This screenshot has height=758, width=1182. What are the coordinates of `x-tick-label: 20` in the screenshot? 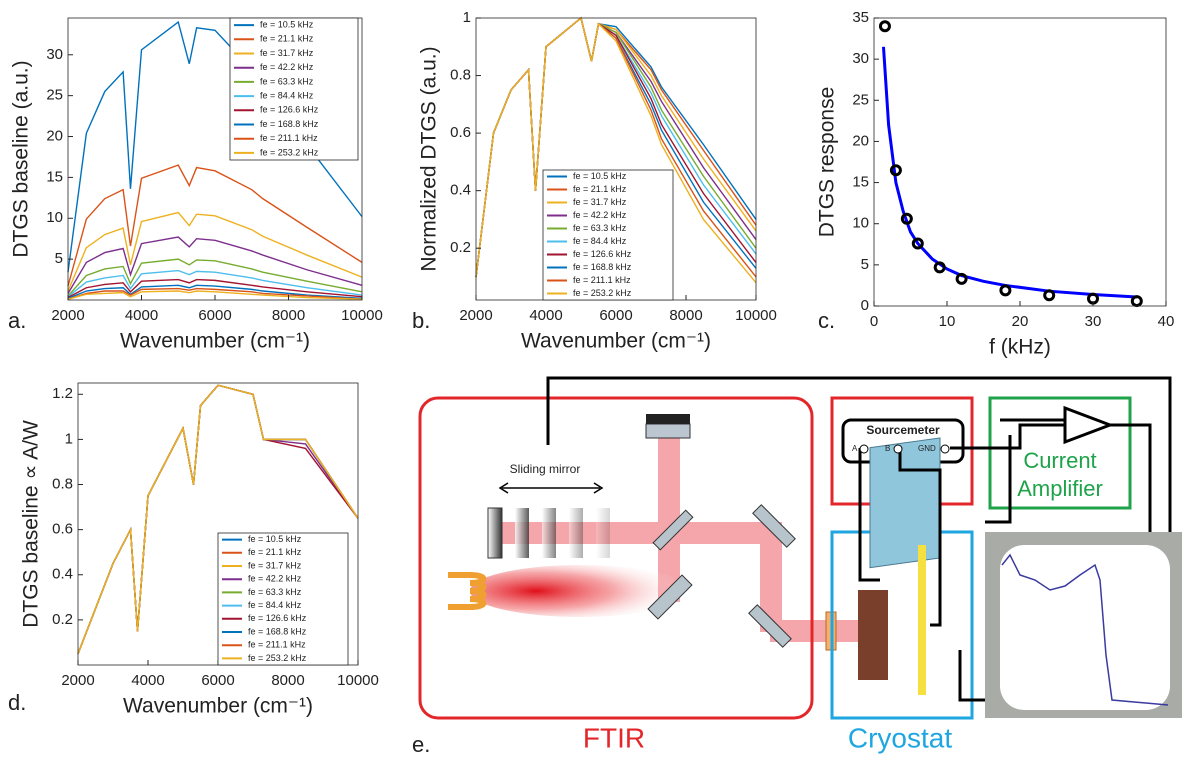 It's located at (1020, 321).